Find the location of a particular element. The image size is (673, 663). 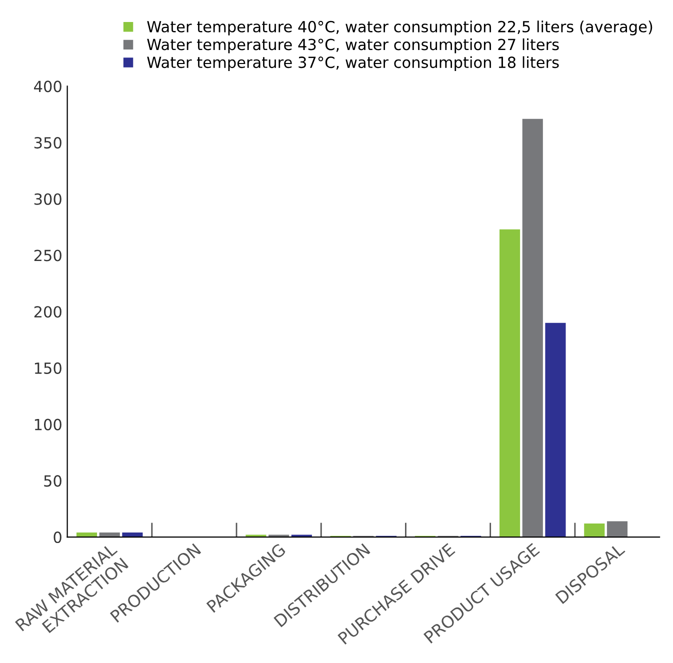

y-tick-label: 150 is located at coordinates (48, 368).